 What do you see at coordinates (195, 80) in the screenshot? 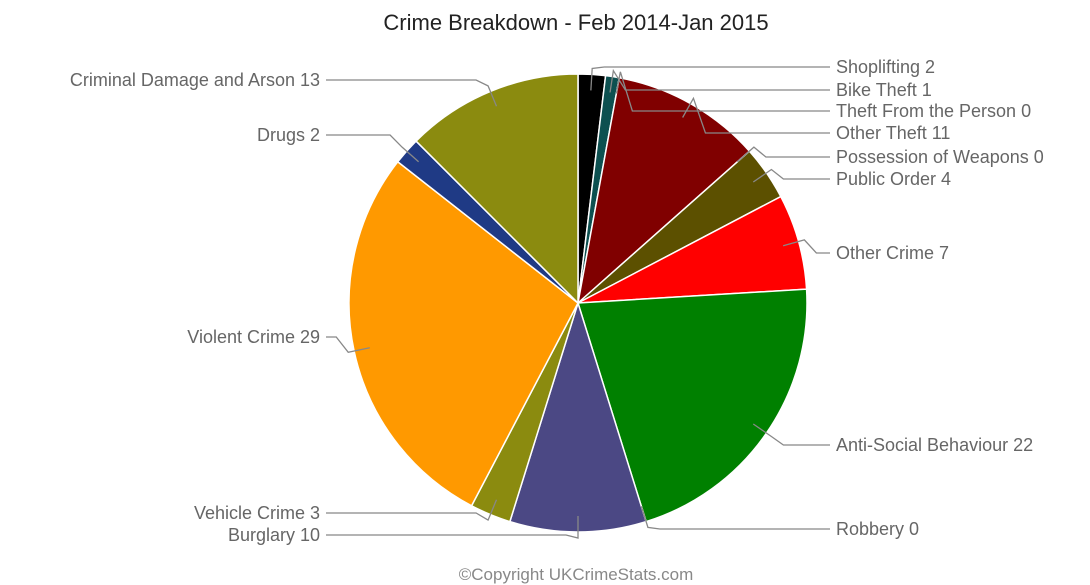
I see `label-criminal-damage-and-arson: Criminal Damage and Arson 13` at bounding box center [195, 80].